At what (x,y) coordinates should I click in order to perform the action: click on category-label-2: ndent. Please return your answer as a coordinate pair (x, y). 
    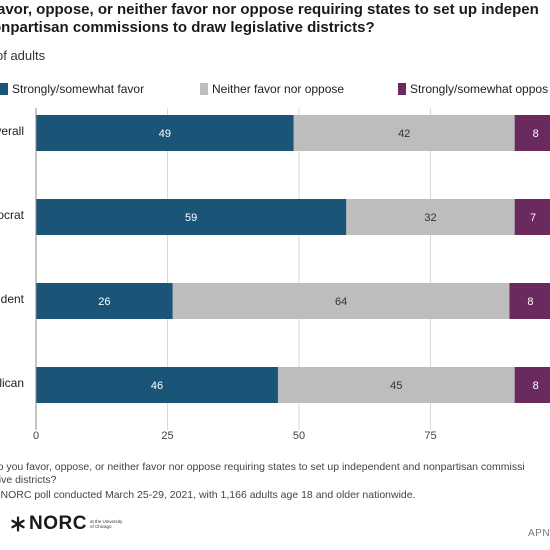
    Looking at the image, I should click on (12, 299).